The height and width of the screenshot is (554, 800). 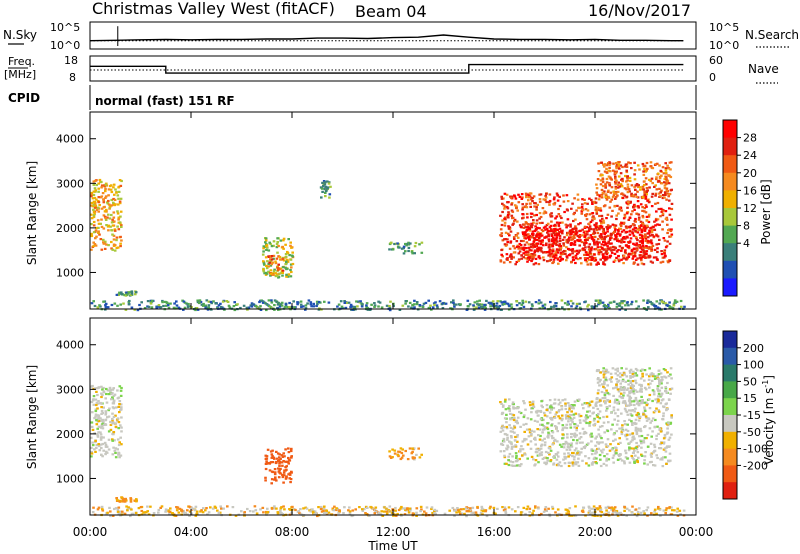 I want to click on nsearch-tick-top: 10^5, so click(x=724, y=27).